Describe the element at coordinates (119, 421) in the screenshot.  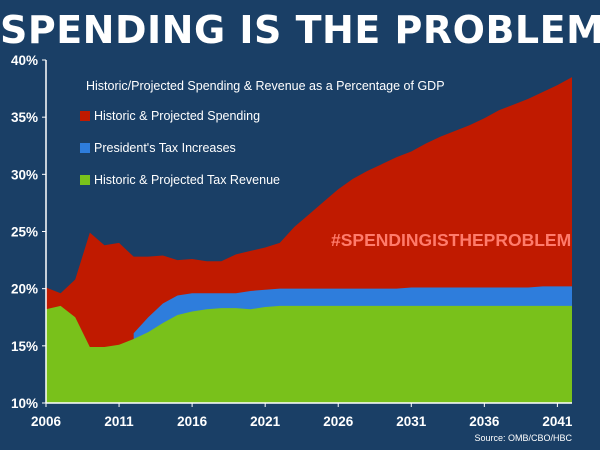
I see `x-tick-label: 2011` at that location.